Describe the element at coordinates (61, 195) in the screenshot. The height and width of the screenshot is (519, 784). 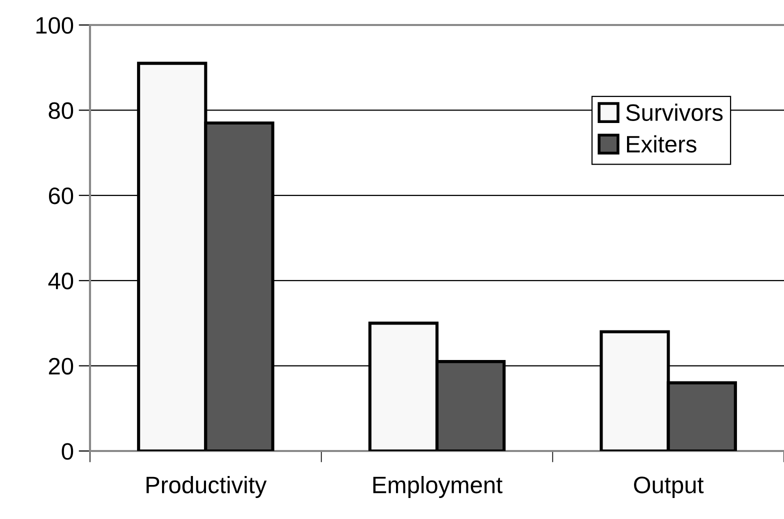
I see `y-tick-label: 60` at that location.